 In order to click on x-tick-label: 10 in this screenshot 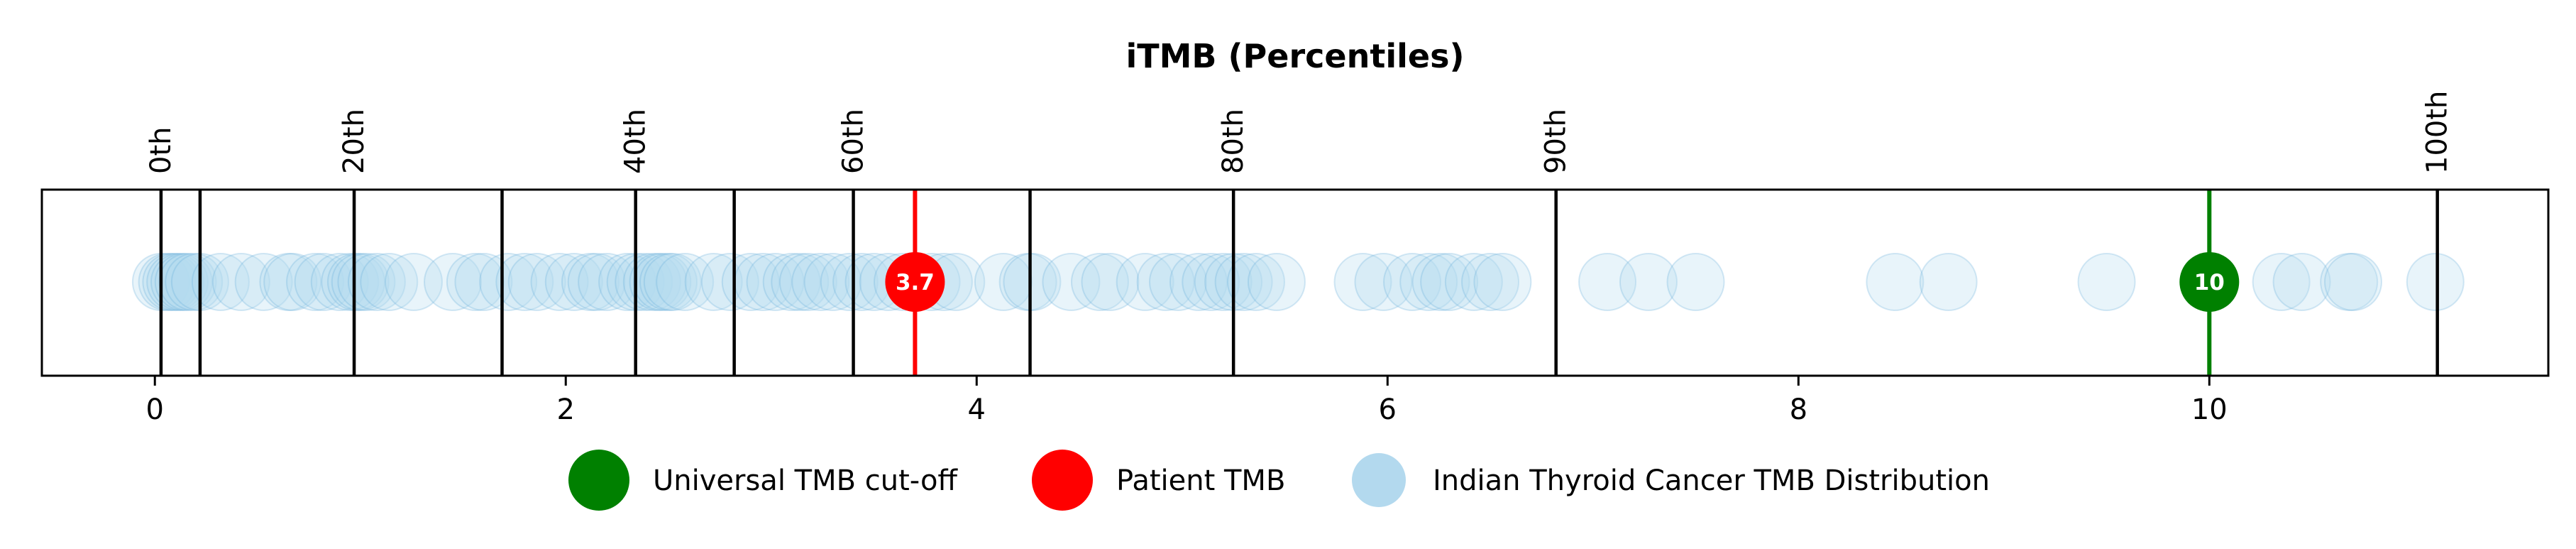, I will do `click(2209, 410)`.